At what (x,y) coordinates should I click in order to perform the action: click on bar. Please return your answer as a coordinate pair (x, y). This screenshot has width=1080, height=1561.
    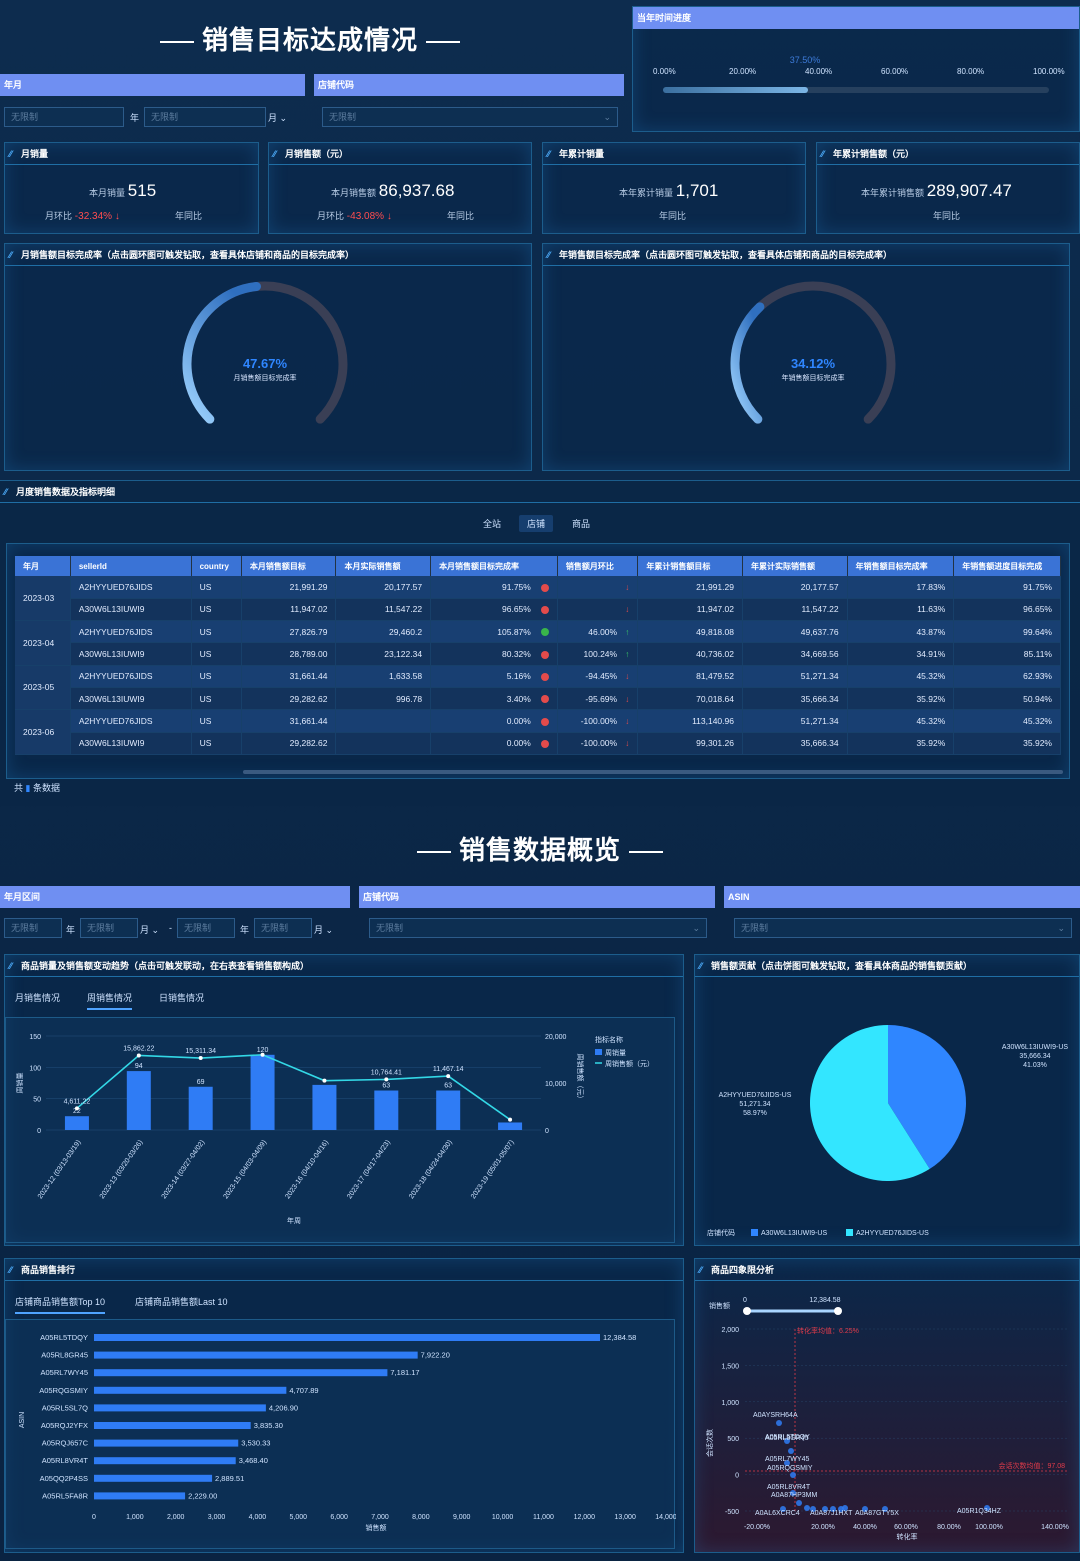
    Looking at the image, I should click on (510, 1126).